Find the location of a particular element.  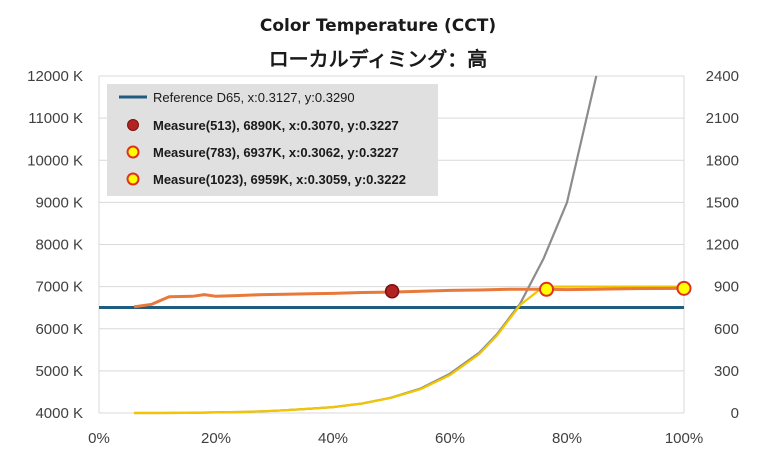

x-axis-ticks: 0% 20% 40% 60% 80% 100% is located at coordinates (395, 438).